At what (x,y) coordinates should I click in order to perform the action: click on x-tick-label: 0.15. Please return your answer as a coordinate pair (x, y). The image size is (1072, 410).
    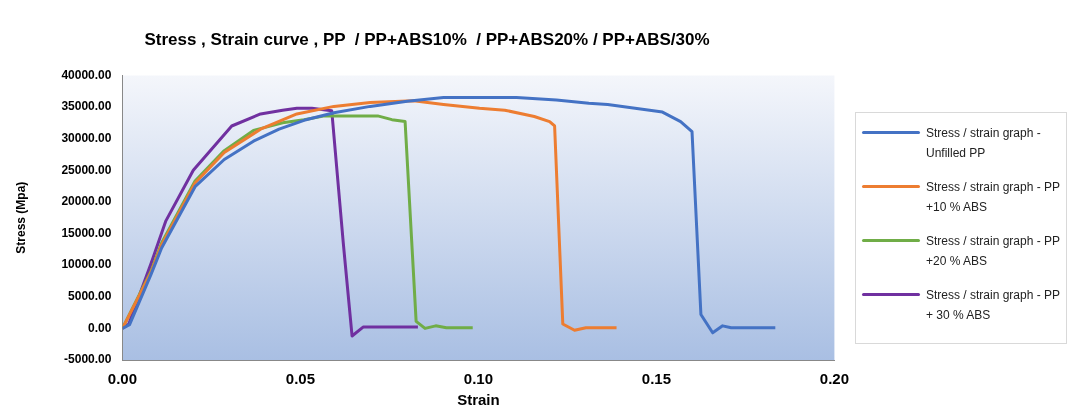
    Looking at the image, I should click on (656, 379).